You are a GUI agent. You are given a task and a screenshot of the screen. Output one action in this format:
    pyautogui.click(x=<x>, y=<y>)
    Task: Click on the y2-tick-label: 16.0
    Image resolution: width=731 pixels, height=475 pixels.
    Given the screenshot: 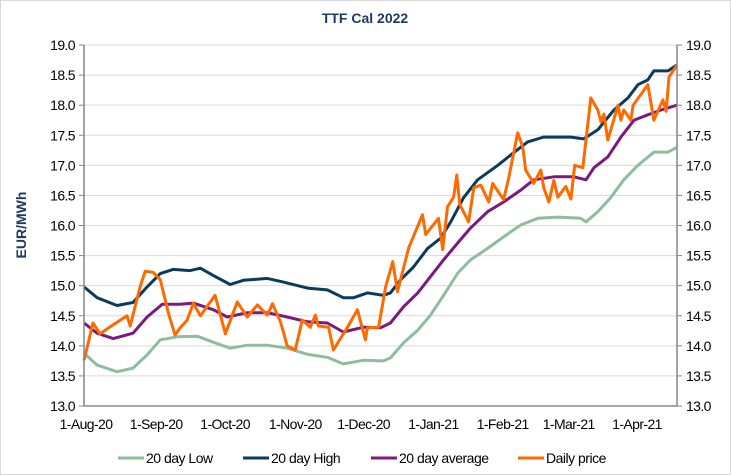 What is the action you would take?
    pyautogui.click(x=699, y=226)
    